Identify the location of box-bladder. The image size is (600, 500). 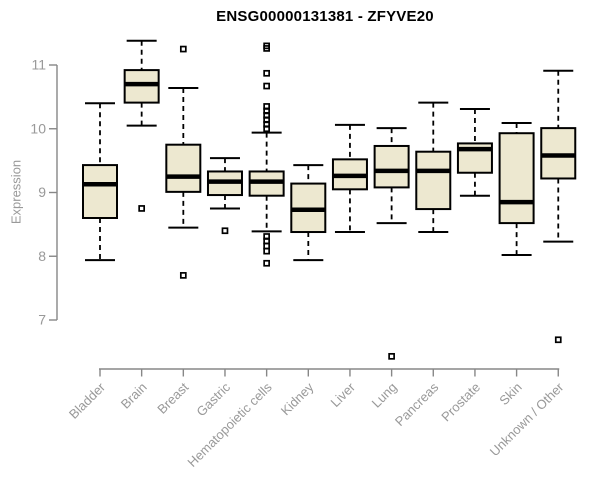
(100, 182).